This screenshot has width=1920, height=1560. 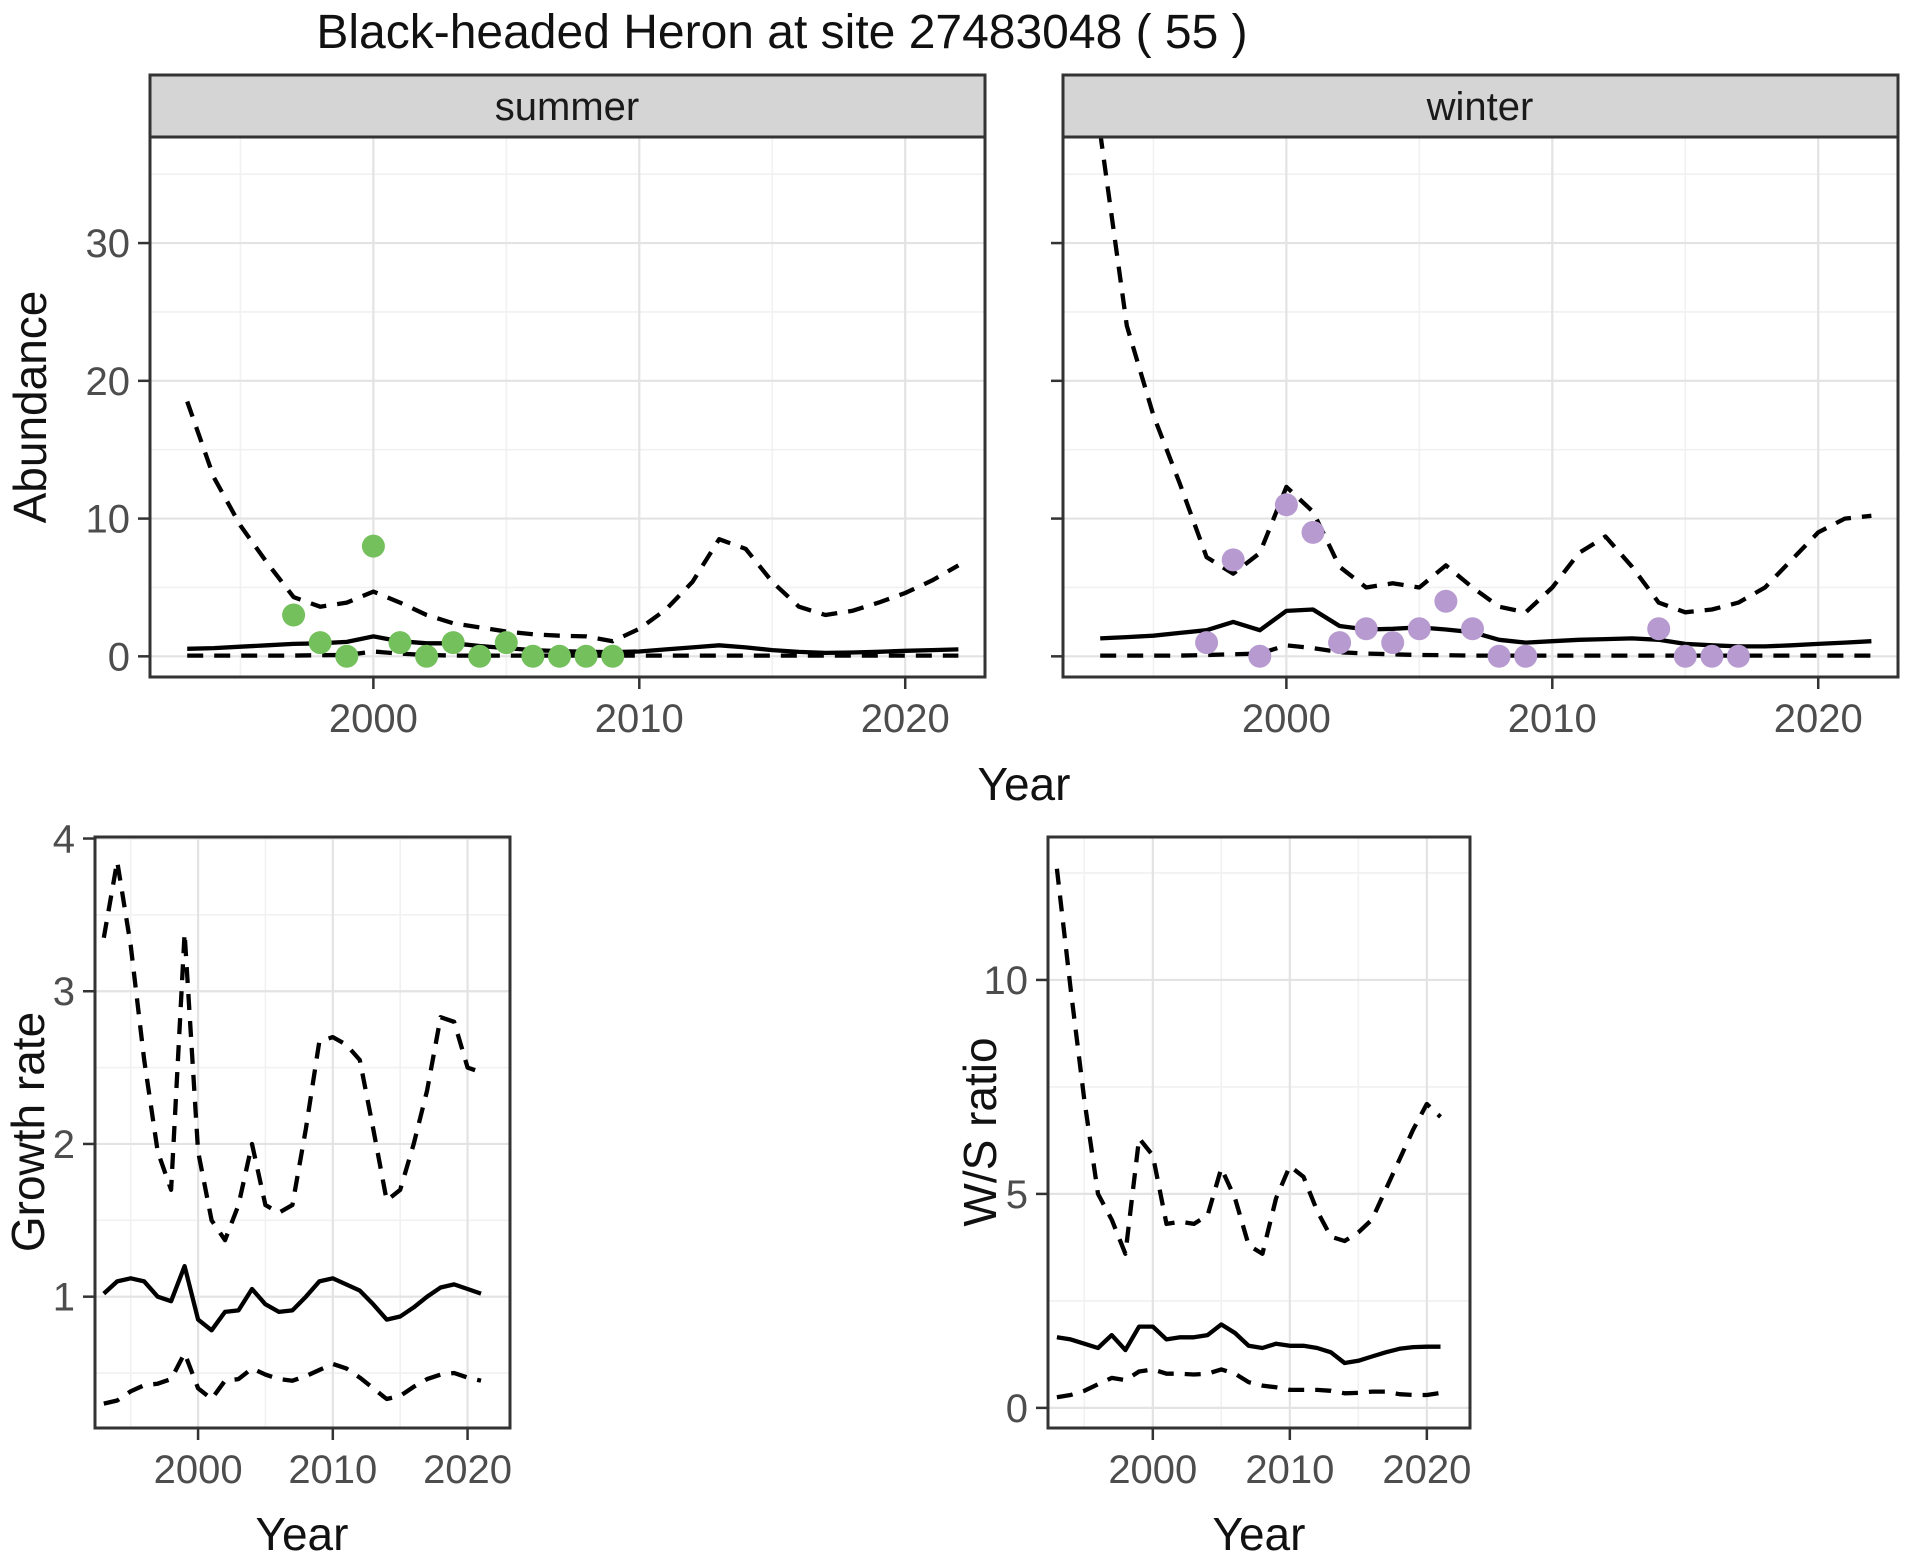 I want to click on facet-strip-label-summer: summer, so click(x=567, y=107).